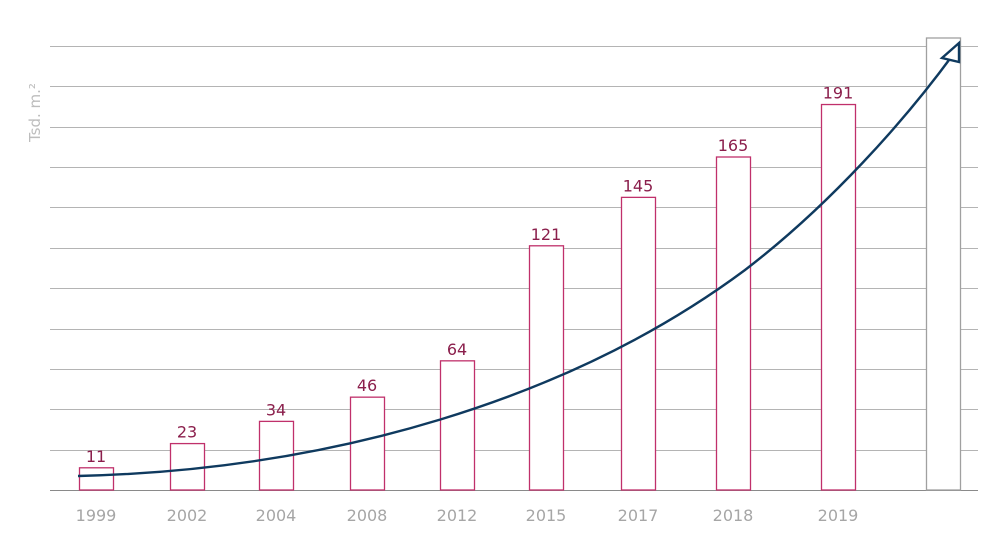 The image size is (1000, 554). What do you see at coordinates (367, 385) in the screenshot?
I see `value-label-2008: 46` at bounding box center [367, 385].